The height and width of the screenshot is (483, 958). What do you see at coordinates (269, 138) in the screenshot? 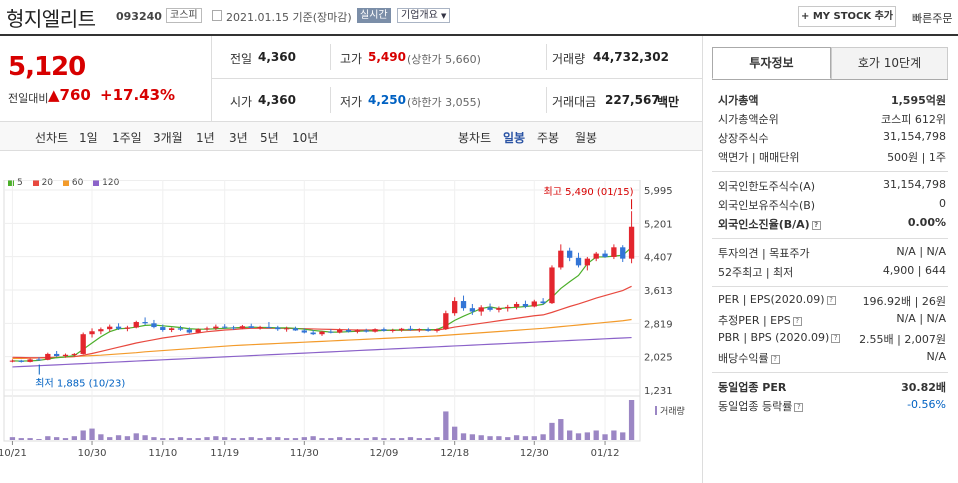
I see `tab-5year: 5년` at bounding box center [269, 138].